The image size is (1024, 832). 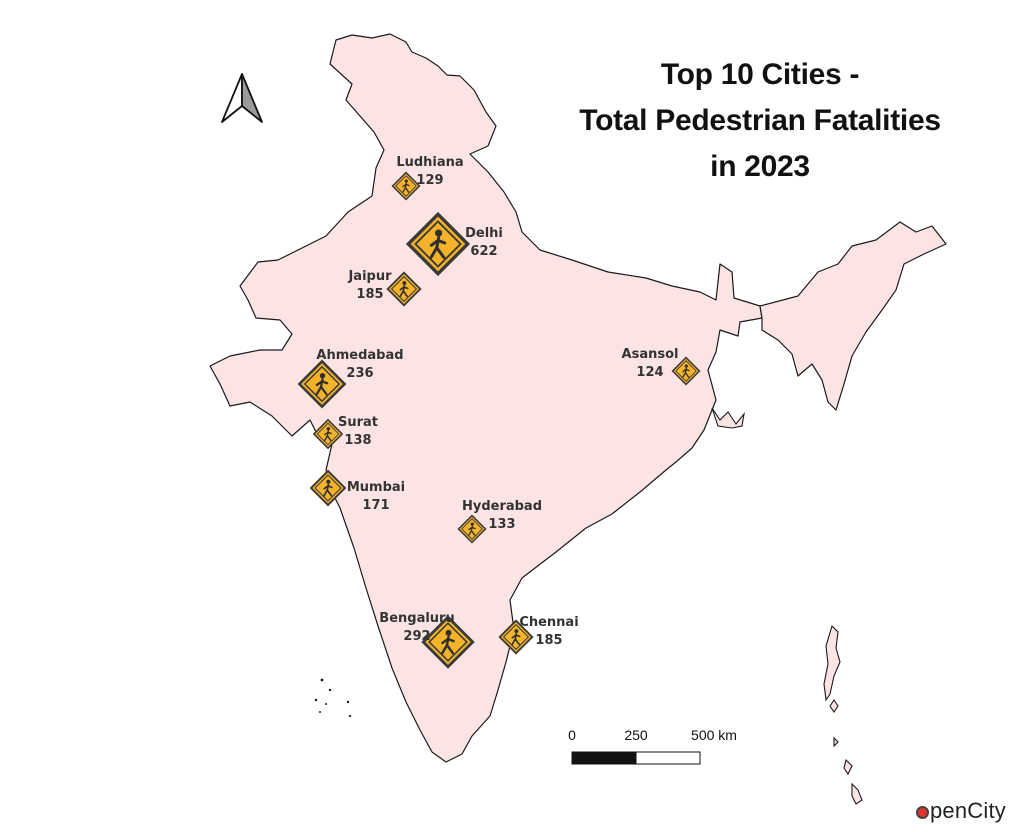 What do you see at coordinates (357, 440) in the screenshot?
I see `city-value-surat: 138` at bounding box center [357, 440].